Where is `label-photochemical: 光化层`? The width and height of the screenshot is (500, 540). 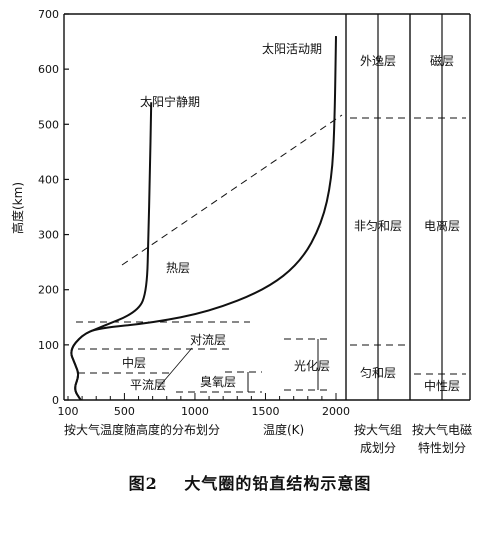
label-photochemical: 光化层 is located at coordinates (312, 366).